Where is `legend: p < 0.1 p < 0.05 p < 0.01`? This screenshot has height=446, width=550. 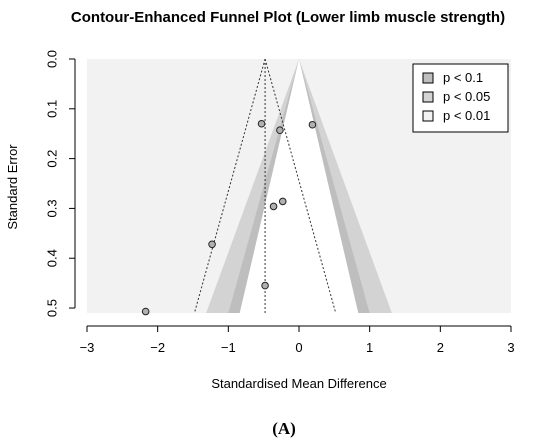
legend: p < 0.1 p < 0.05 p < 0.01 is located at coordinates (460, 98).